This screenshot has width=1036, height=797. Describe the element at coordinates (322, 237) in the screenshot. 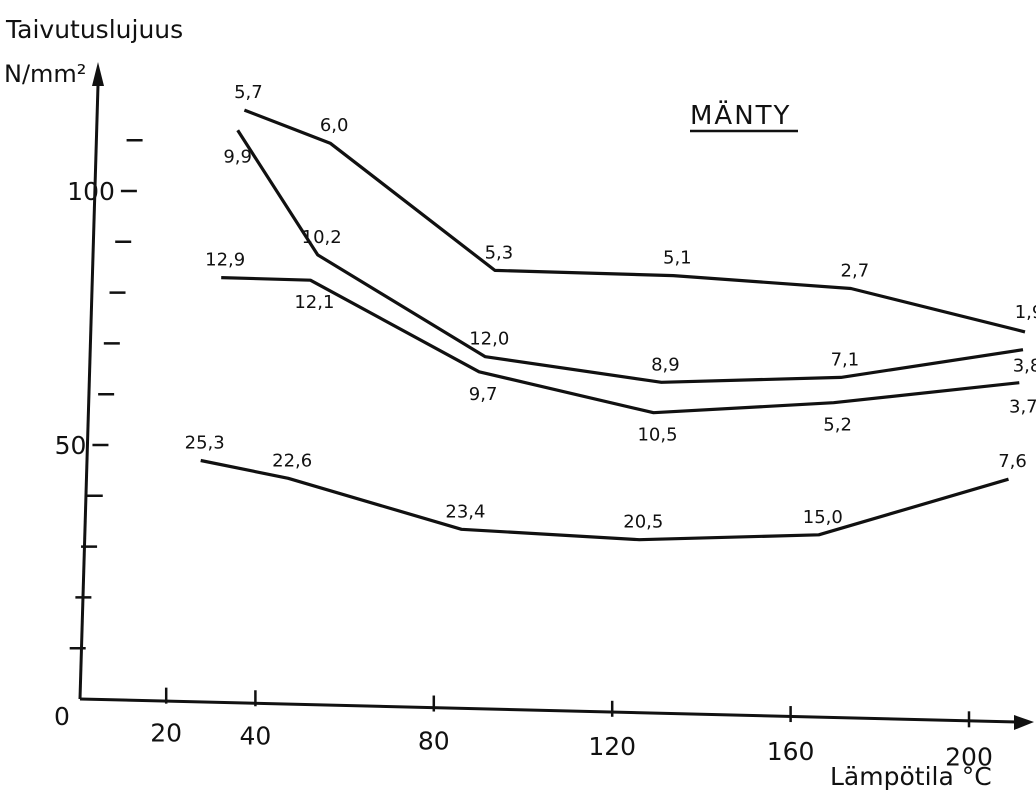

I see `data-label: 10,2` at that location.